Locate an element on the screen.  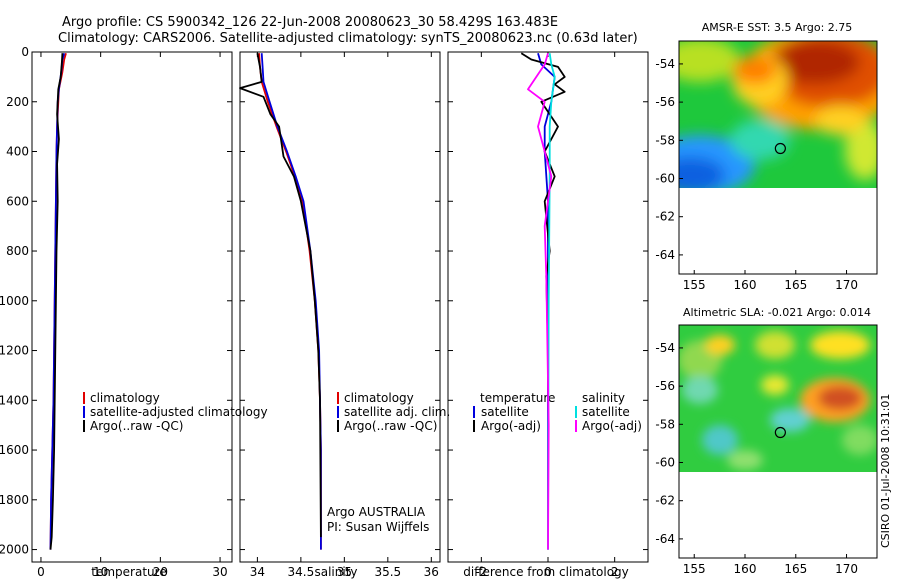
difference-xlabel: difference from climatology is located at coordinates (546, 572).